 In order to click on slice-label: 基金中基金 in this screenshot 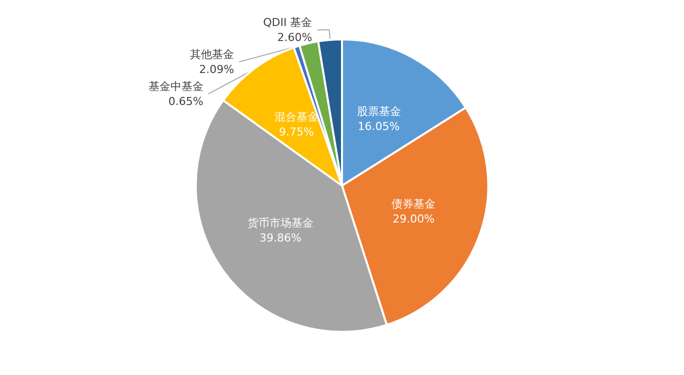, I will do `click(176, 86)`.